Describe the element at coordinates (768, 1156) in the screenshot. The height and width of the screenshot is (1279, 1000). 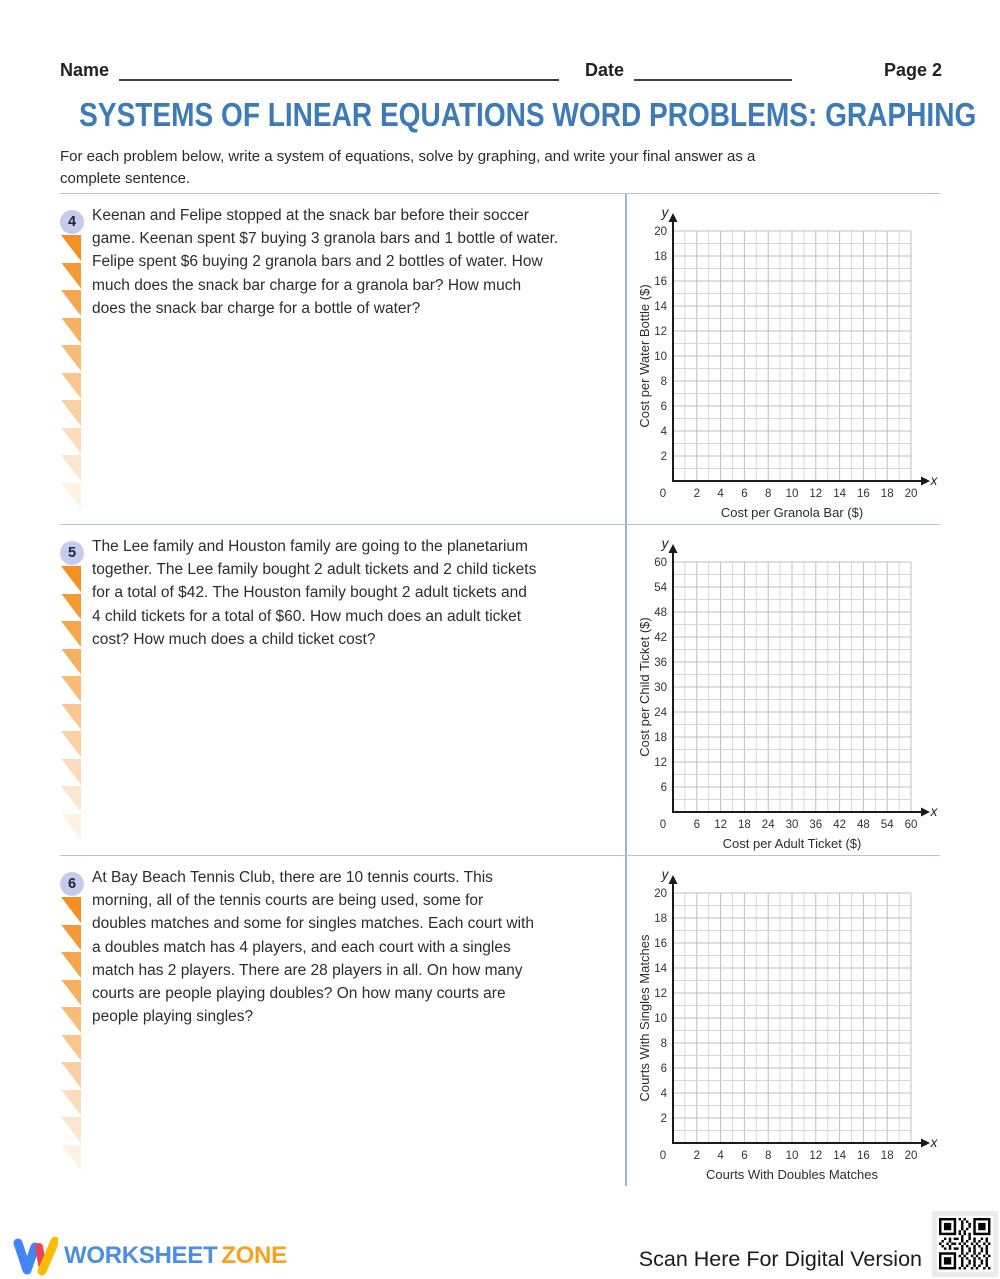
I see `x-tick-label: 8` at that location.